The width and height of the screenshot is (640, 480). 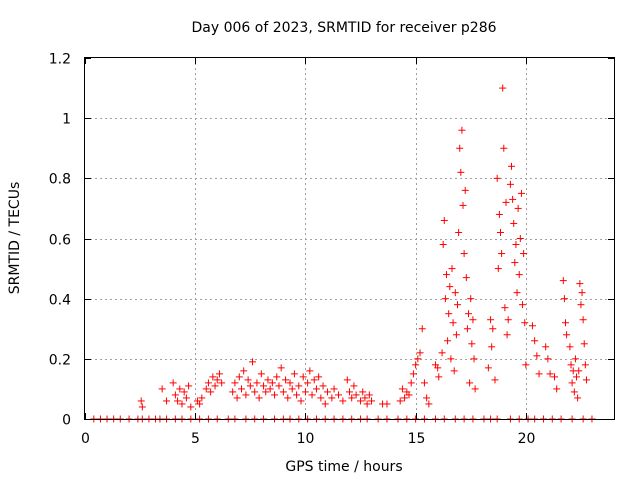 I want to click on x-tick-label: 5, so click(x=195, y=439).